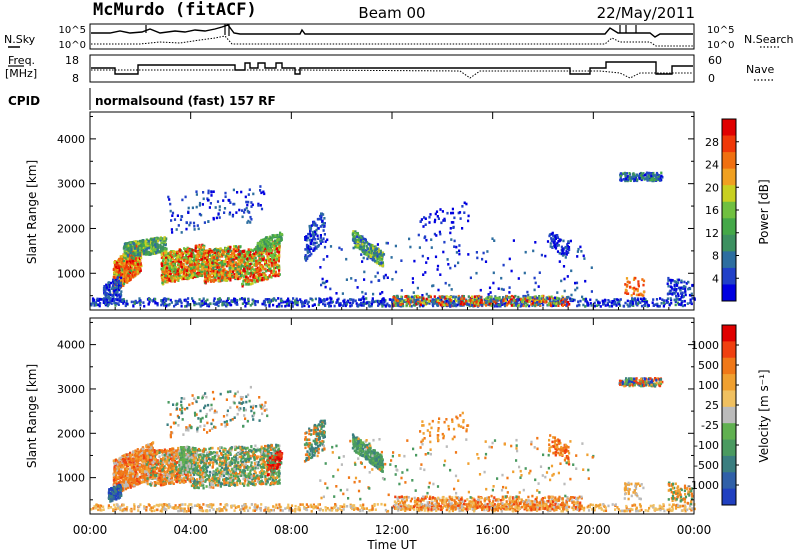  What do you see at coordinates (20, 39) in the screenshot?
I see `nsky-label: N.Sky` at bounding box center [20, 39].